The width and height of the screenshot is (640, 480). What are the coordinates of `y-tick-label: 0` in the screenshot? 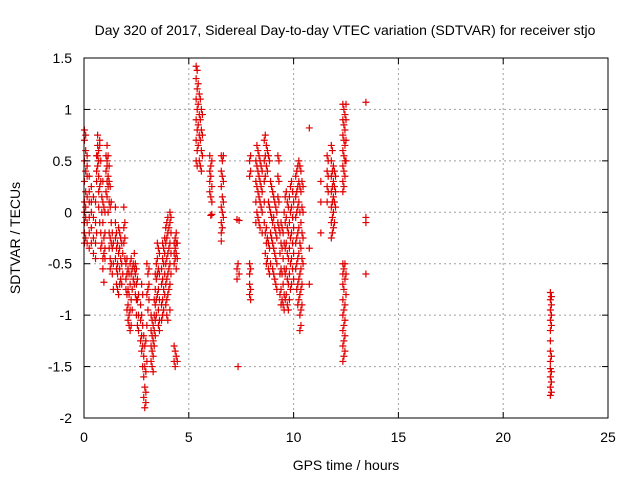 It's located at (68, 212).